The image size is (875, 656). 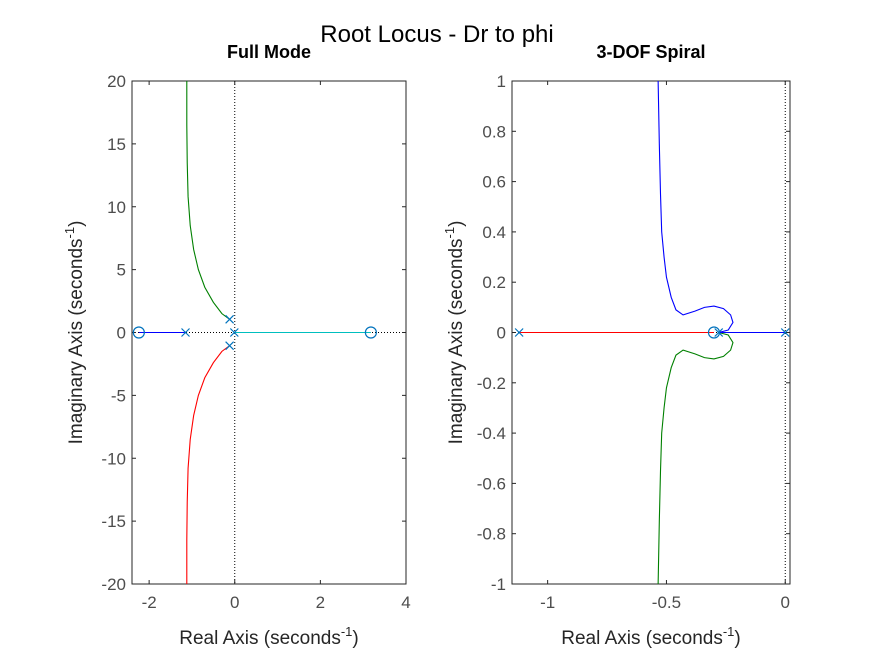 I want to click on subplot-title: Full Mode, so click(x=269, y=52).